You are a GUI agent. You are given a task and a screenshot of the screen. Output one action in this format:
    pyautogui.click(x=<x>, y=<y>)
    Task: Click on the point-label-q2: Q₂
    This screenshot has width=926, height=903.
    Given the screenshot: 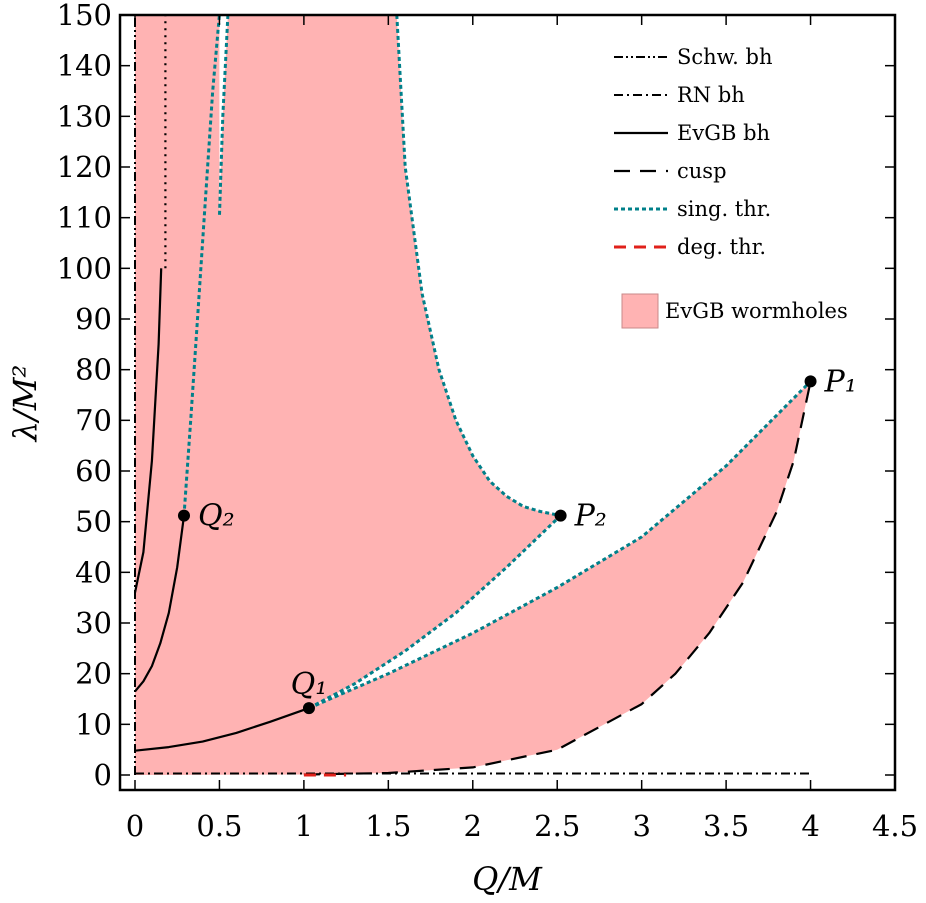 What is the action you would take?
    pyautogui.click(x=216, y=516)
    